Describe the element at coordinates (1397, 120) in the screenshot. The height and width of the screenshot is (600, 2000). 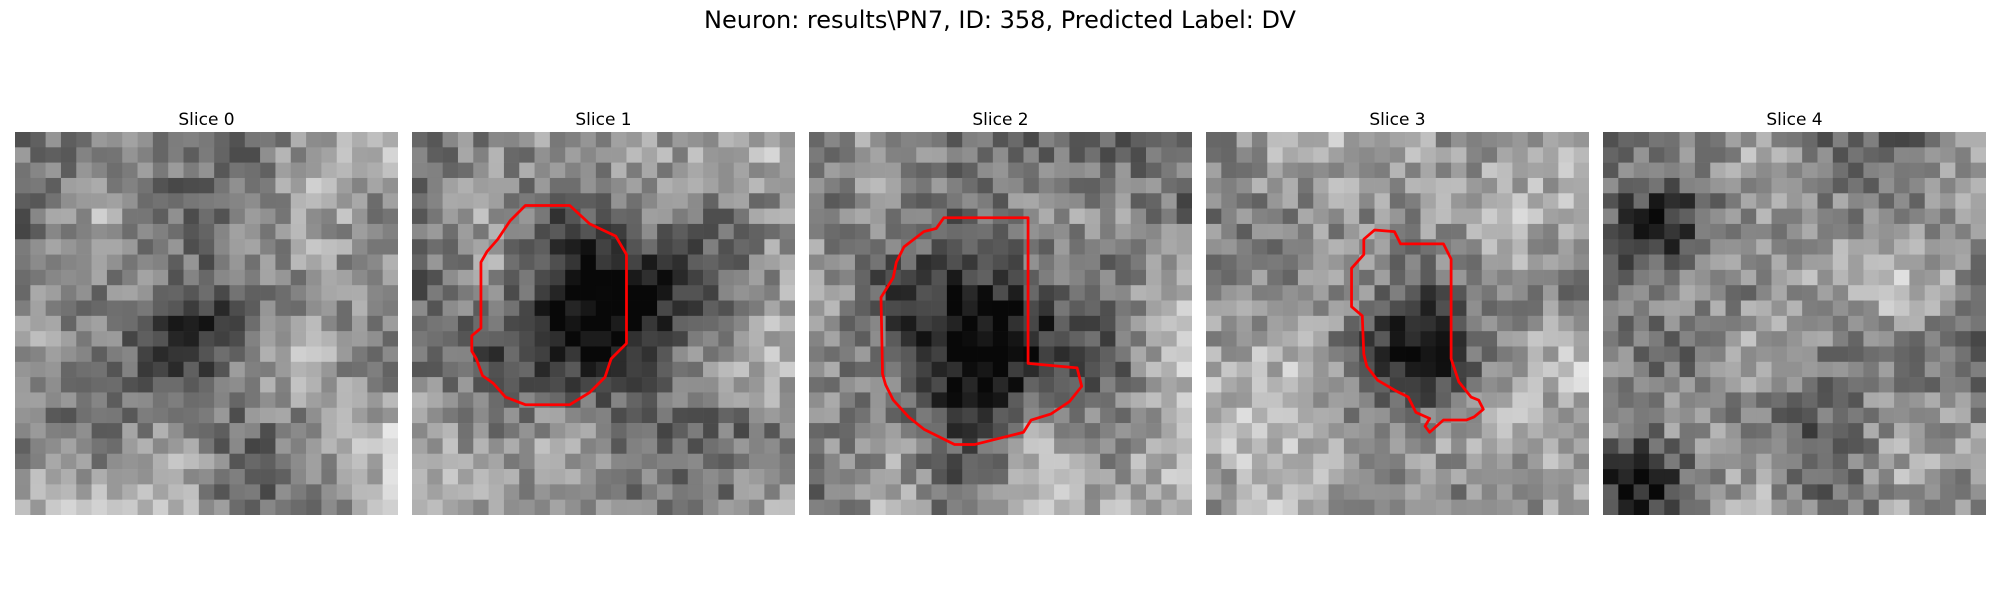
I see `slice-title: Slice 3` at that location.